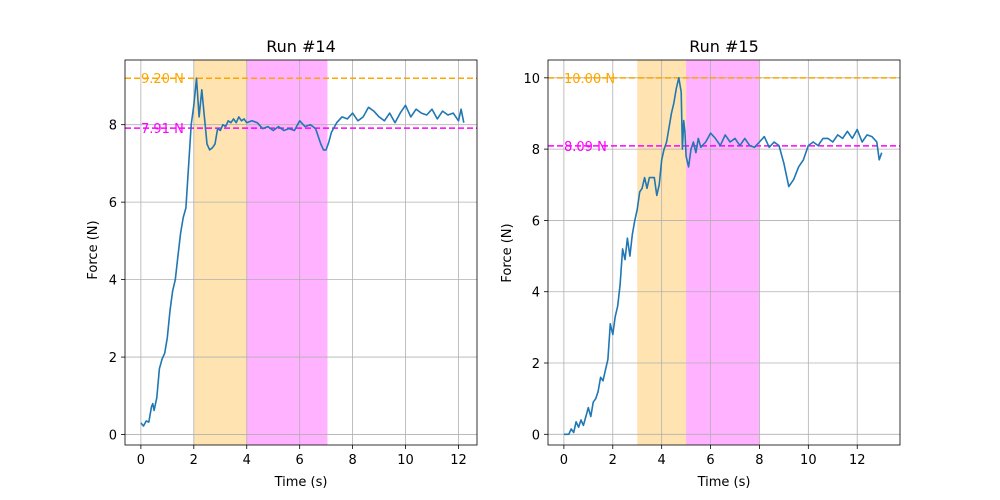  Describe the element at coordinates (301, 46) in the screenshot. I see `chart-title: Run #14` at that location.